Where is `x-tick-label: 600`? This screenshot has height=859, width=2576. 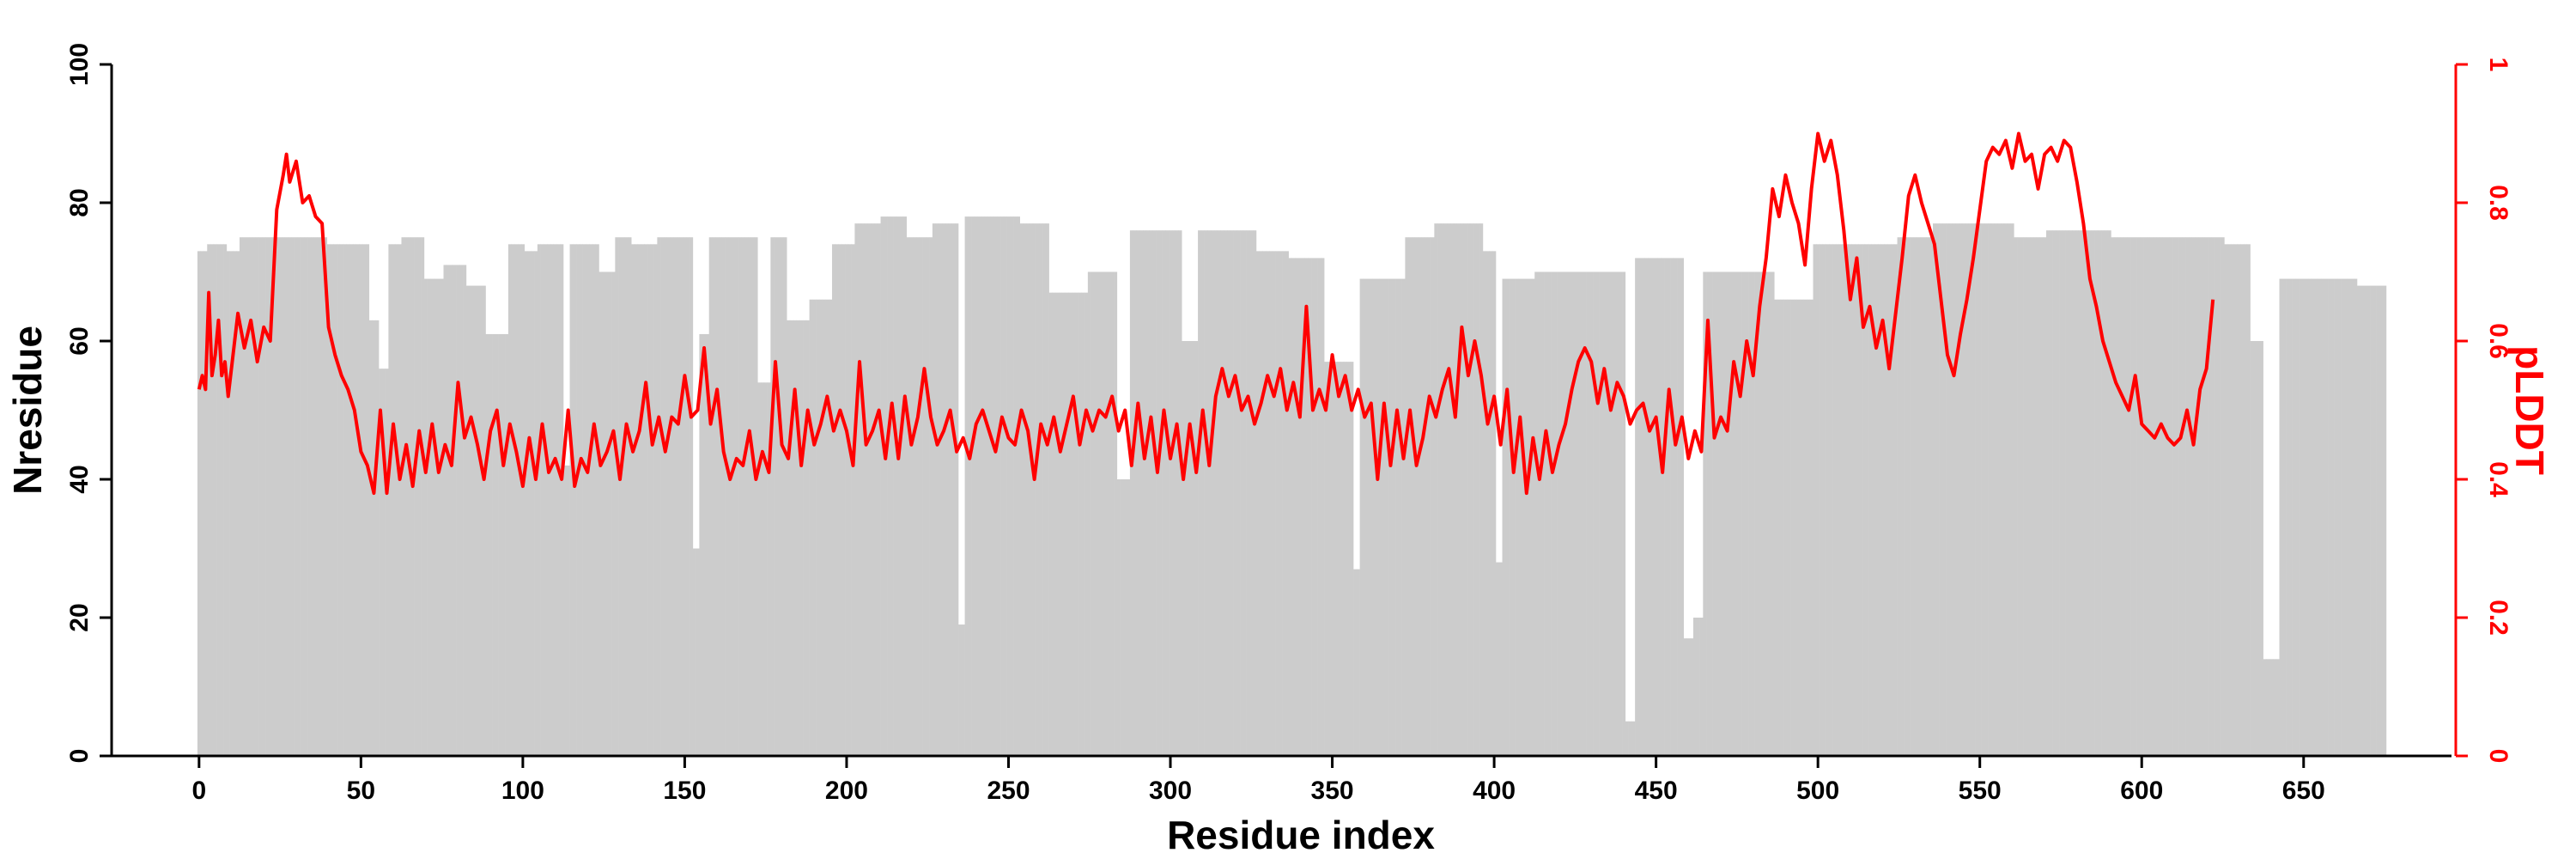
x-tick-label: 600 is located at coordinates (2141, 791).